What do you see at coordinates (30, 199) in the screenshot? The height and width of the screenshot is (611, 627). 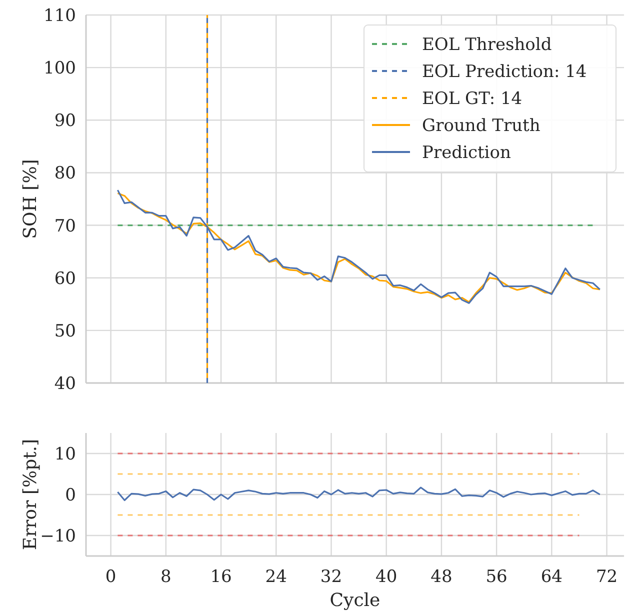 I see `y-axis-title: SOH [%]` at bounding box center [30, 199].